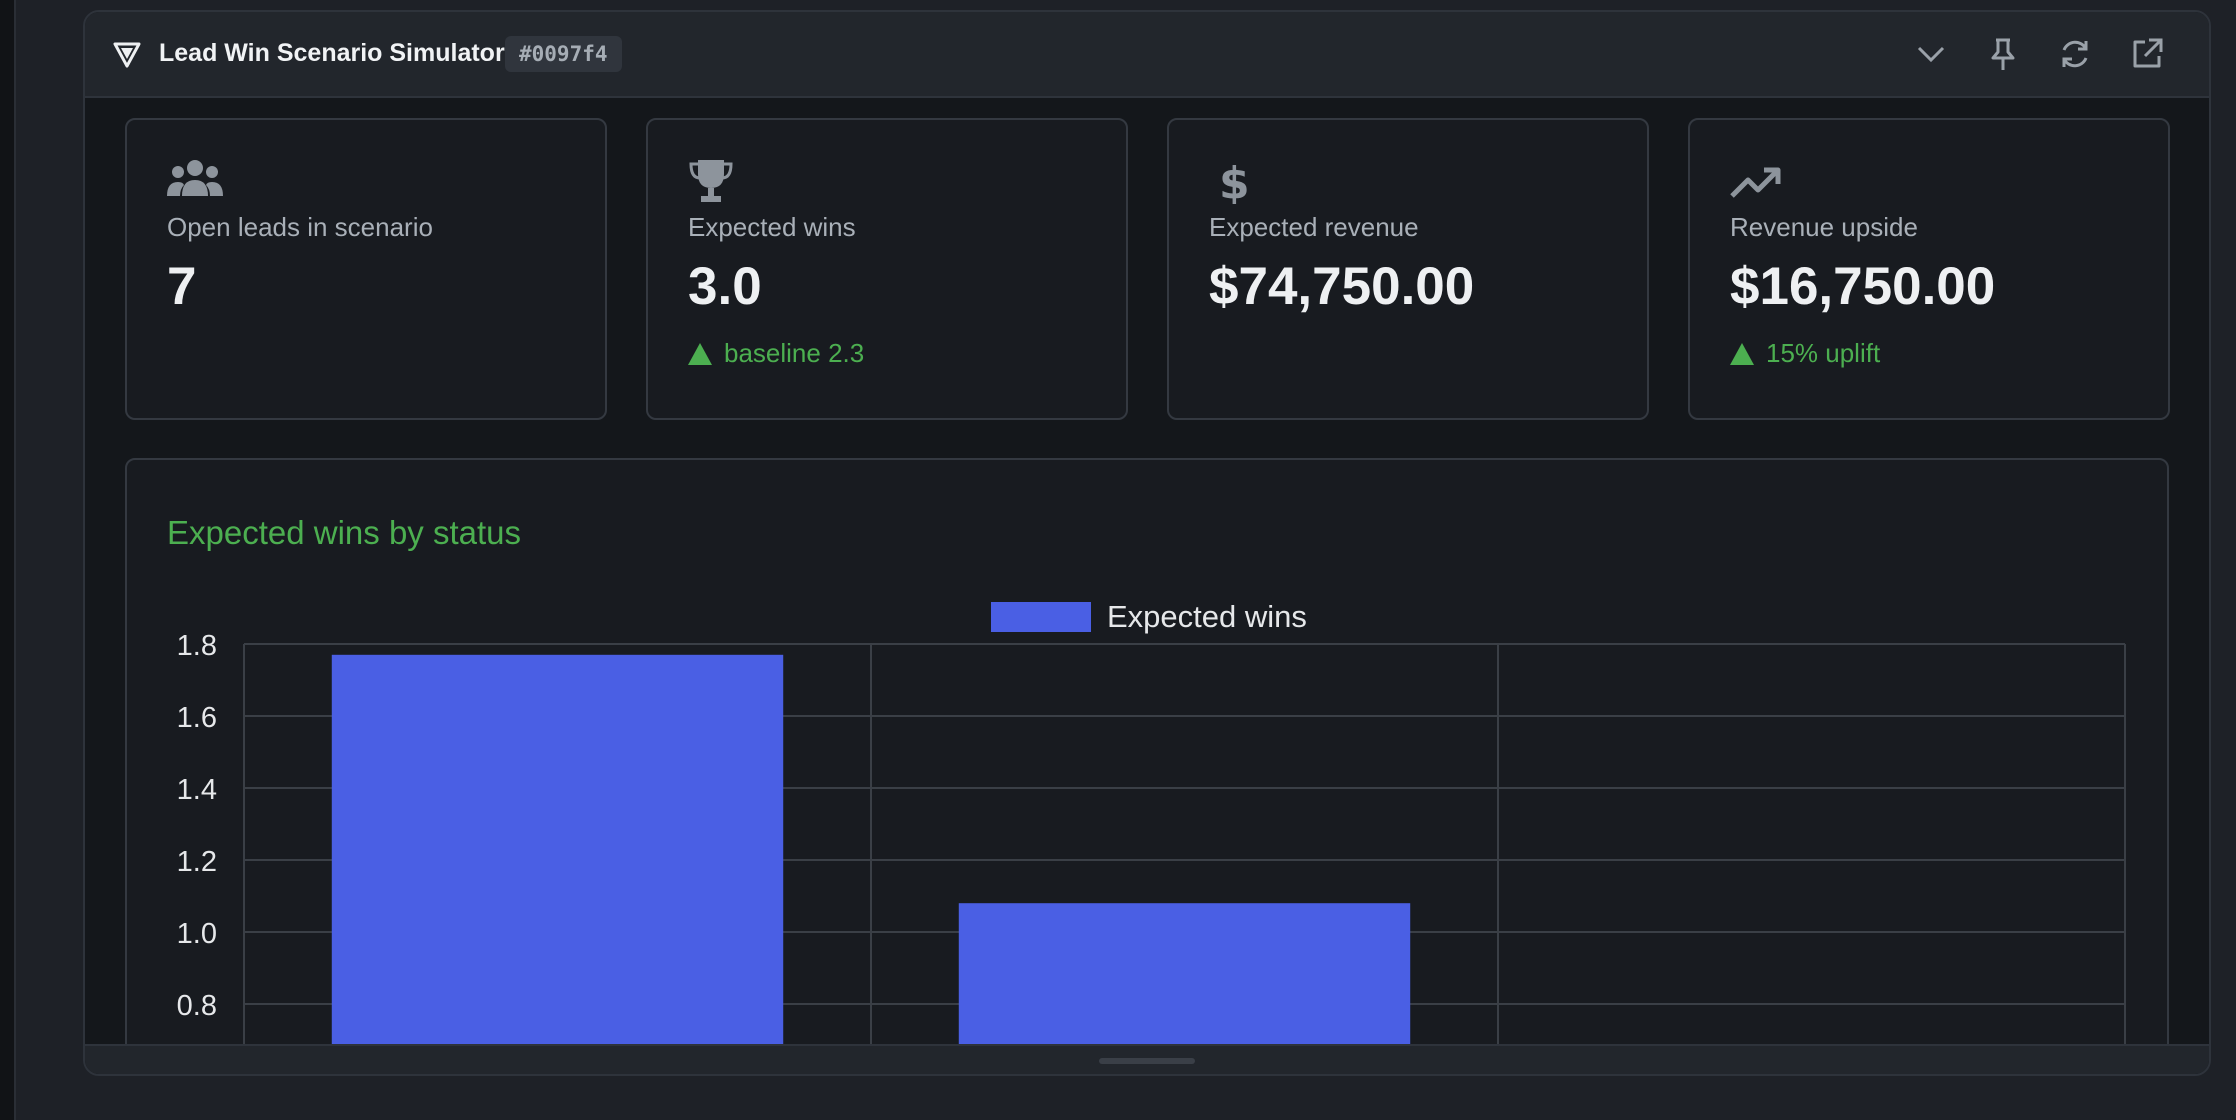  Describe the element at coordinates (197, 790) in the screenshot. I see `y-tick-label: 1.4` at that location.